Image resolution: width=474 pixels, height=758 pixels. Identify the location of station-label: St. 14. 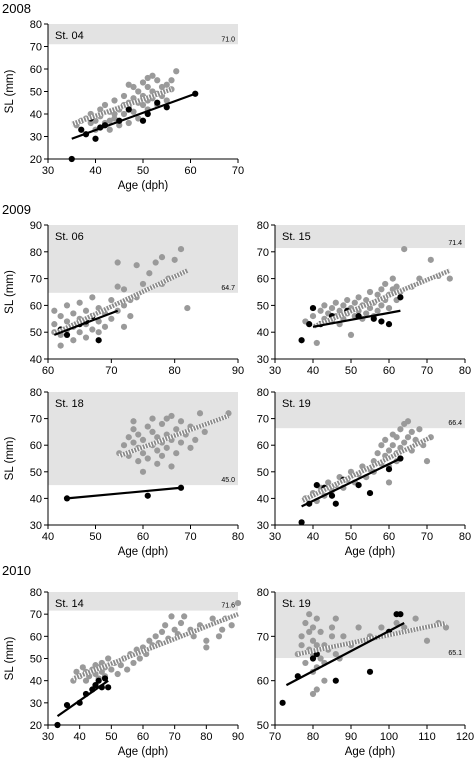
(69, 604).